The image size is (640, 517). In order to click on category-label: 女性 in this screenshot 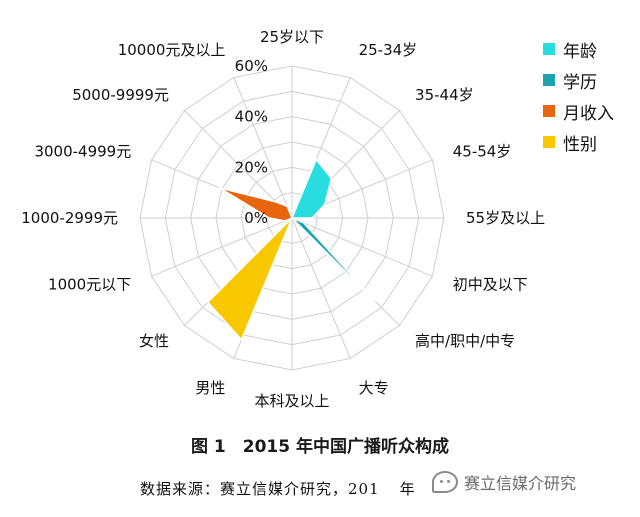, I will do `click(154, 341)`.